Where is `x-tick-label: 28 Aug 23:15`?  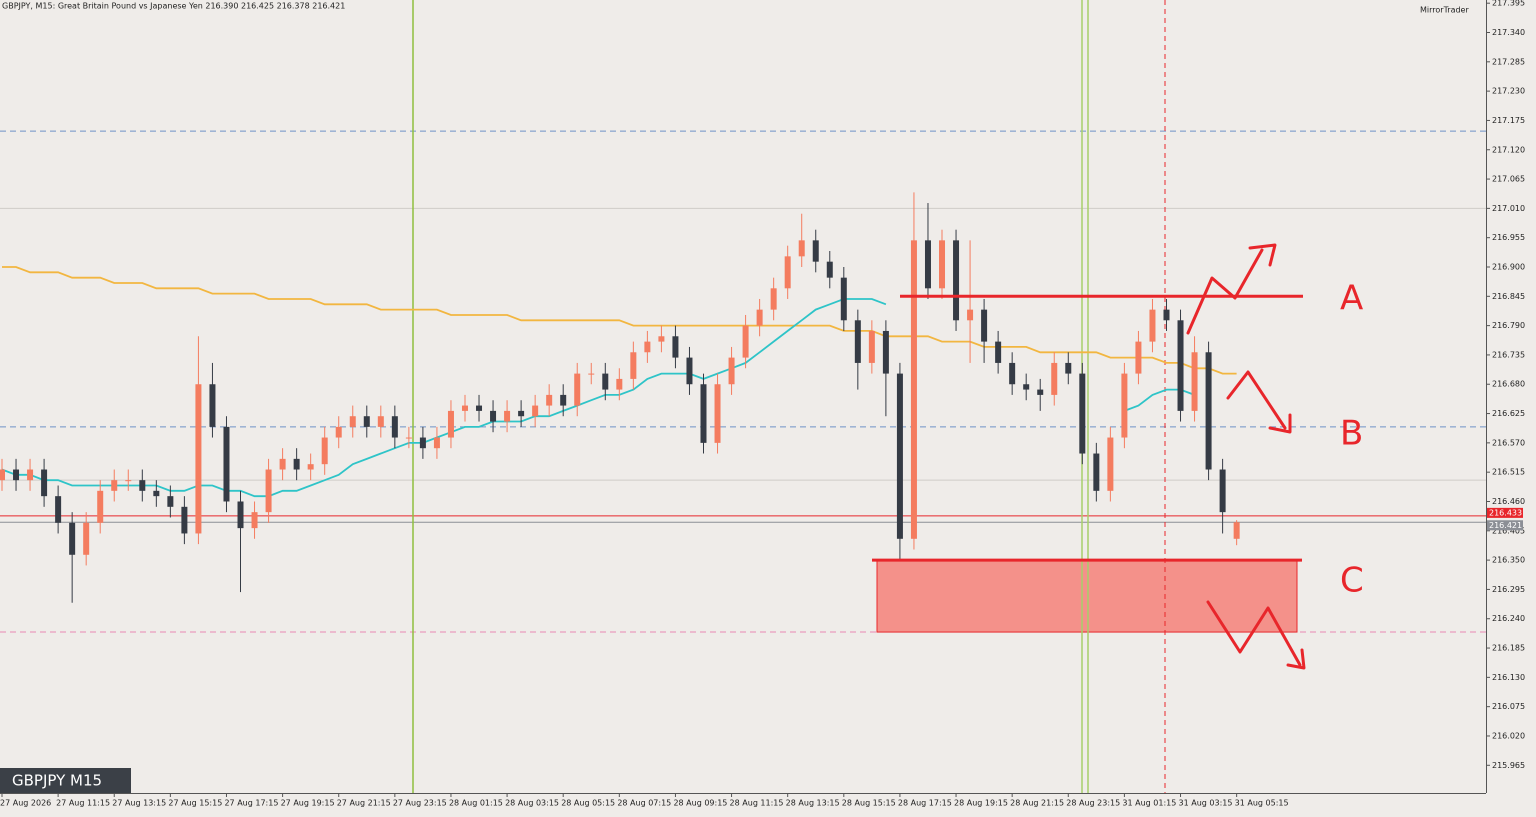 x-tick-label: 28 Aug 23:15 is located at coordinates (1093, 803).